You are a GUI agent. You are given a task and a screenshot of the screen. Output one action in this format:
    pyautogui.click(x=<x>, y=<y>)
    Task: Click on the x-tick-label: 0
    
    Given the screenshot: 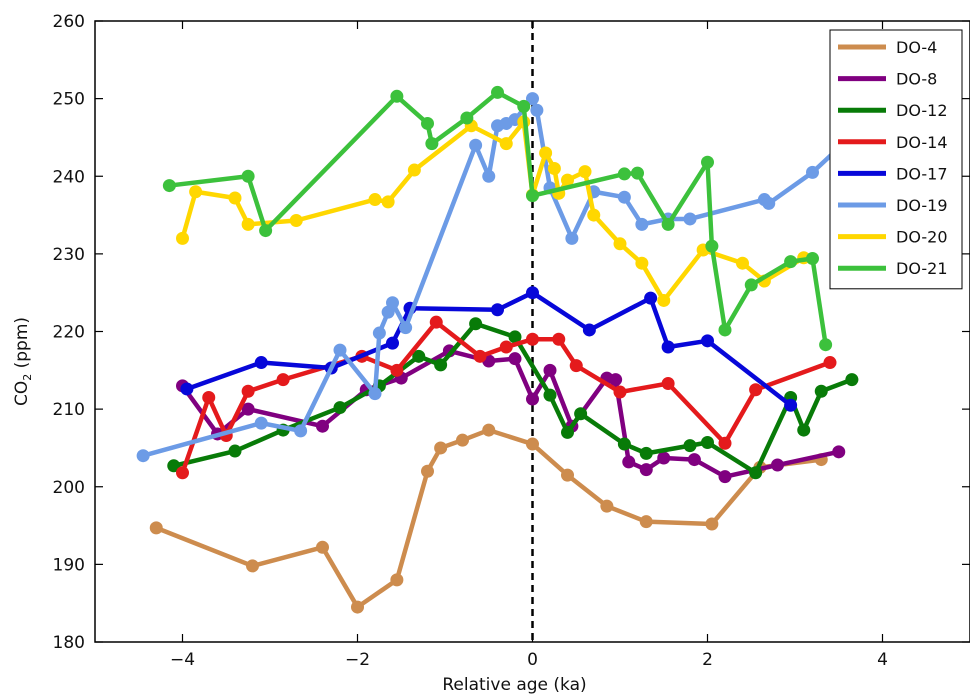 What is the action you would take?
    pyautogui.click(x=532, y=660)
    